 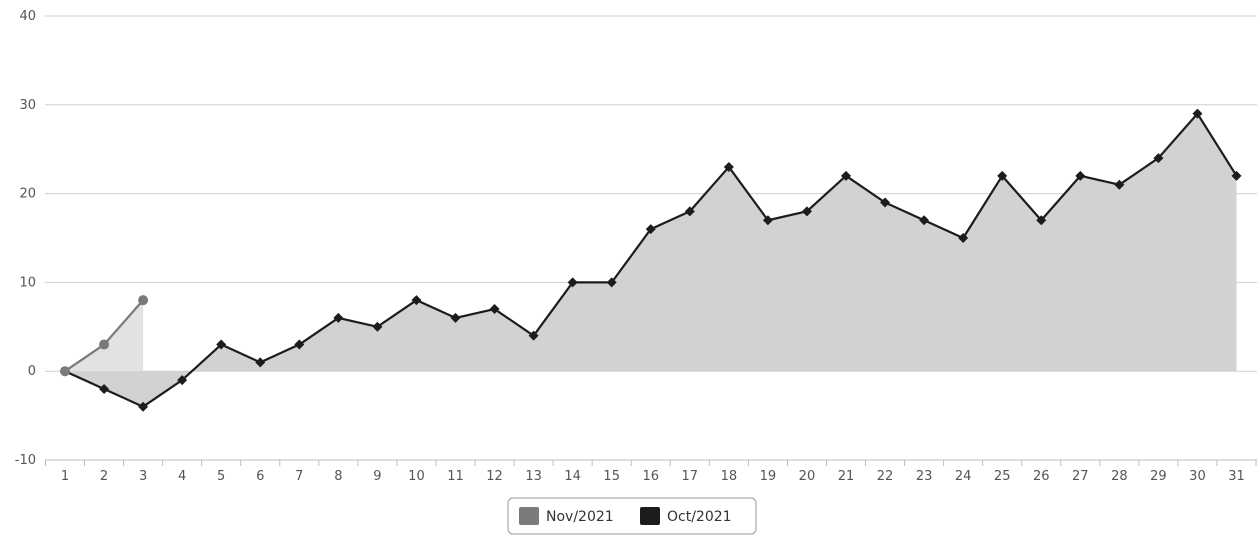 What do you see at coordinates (338, 476) in the screenshot?
I see `x-tick-label: 8` at bounding box center [338, 476].